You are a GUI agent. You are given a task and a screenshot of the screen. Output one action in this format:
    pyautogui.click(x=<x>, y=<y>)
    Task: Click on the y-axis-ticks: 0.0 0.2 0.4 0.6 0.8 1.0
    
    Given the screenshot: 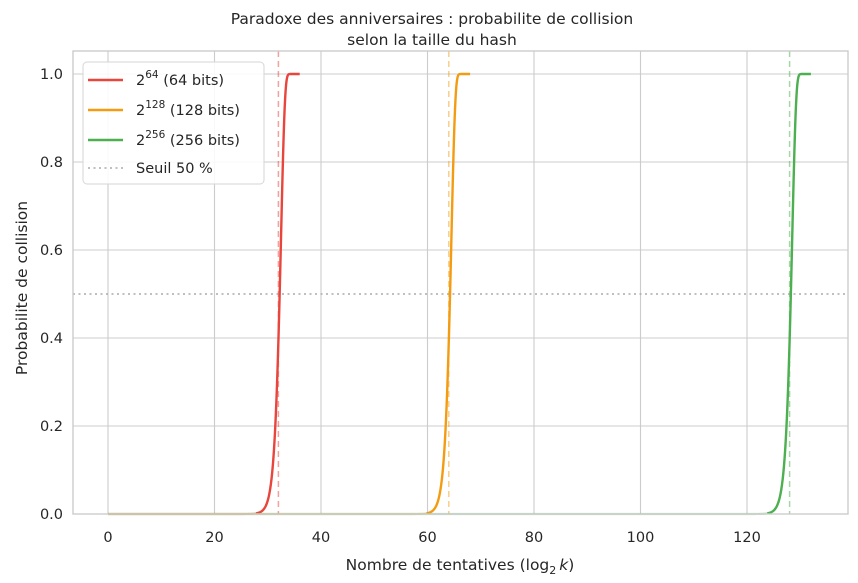 What is the action you would take?
    pyautogui.click(x=51, y=295)
    